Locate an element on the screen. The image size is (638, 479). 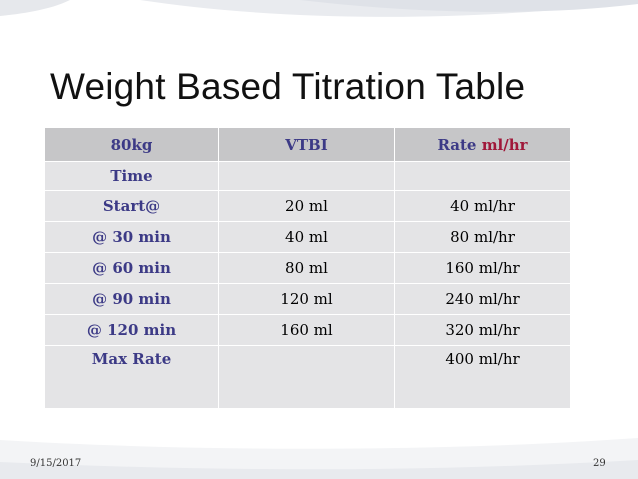
header-vtbi: VTBI is located at coordinates (306, 144).